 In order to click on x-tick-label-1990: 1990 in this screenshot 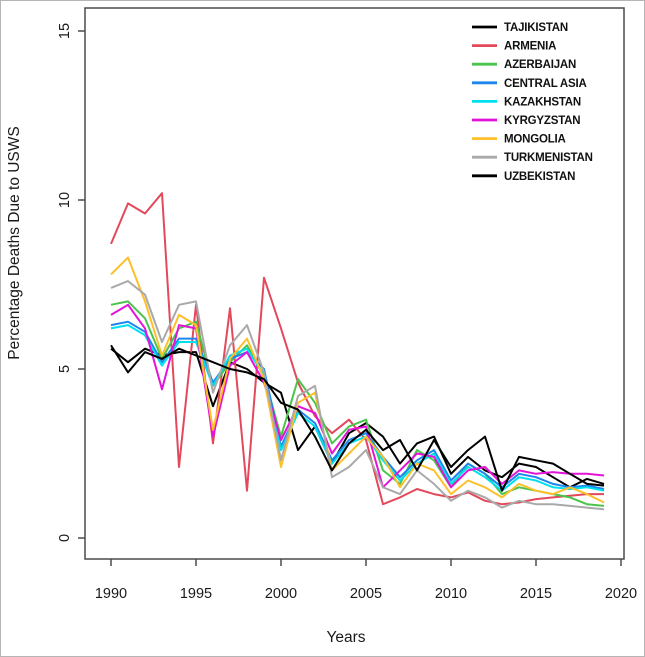, I will do `click(111, 594)`.